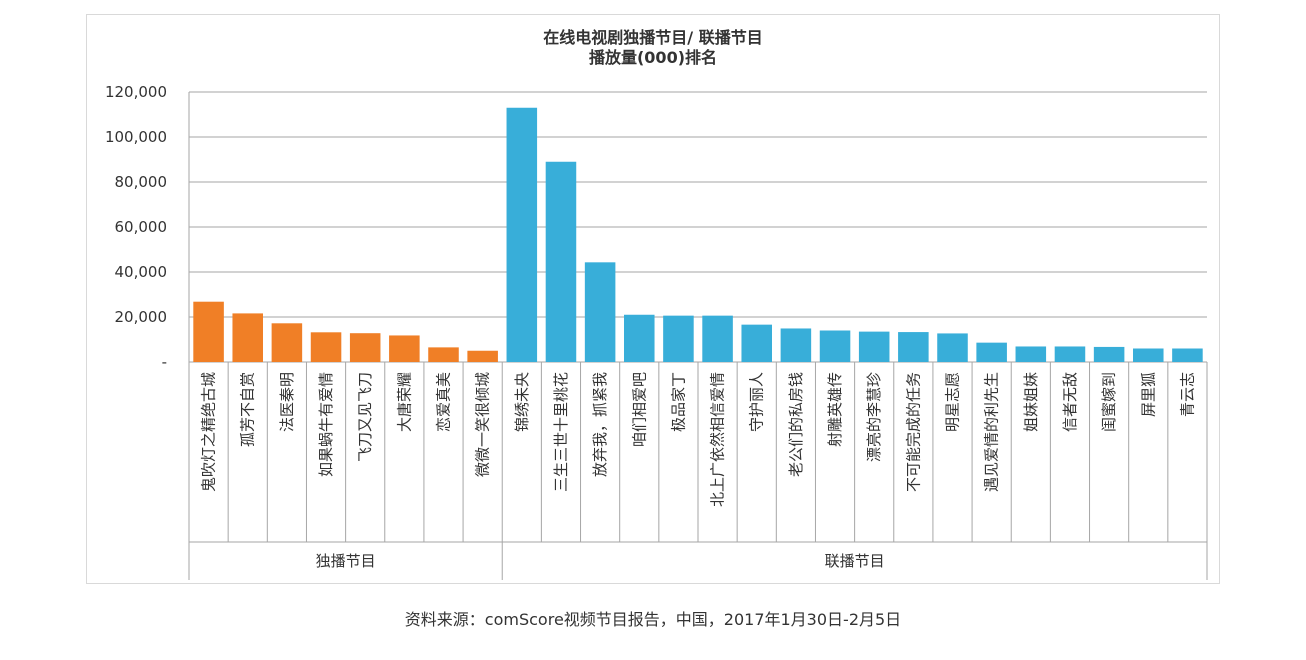 The image size is (1306, 660). I want to click on chart-title-line-1: 在线电视剧独播节目/ 联播节目, so click(652, 37).